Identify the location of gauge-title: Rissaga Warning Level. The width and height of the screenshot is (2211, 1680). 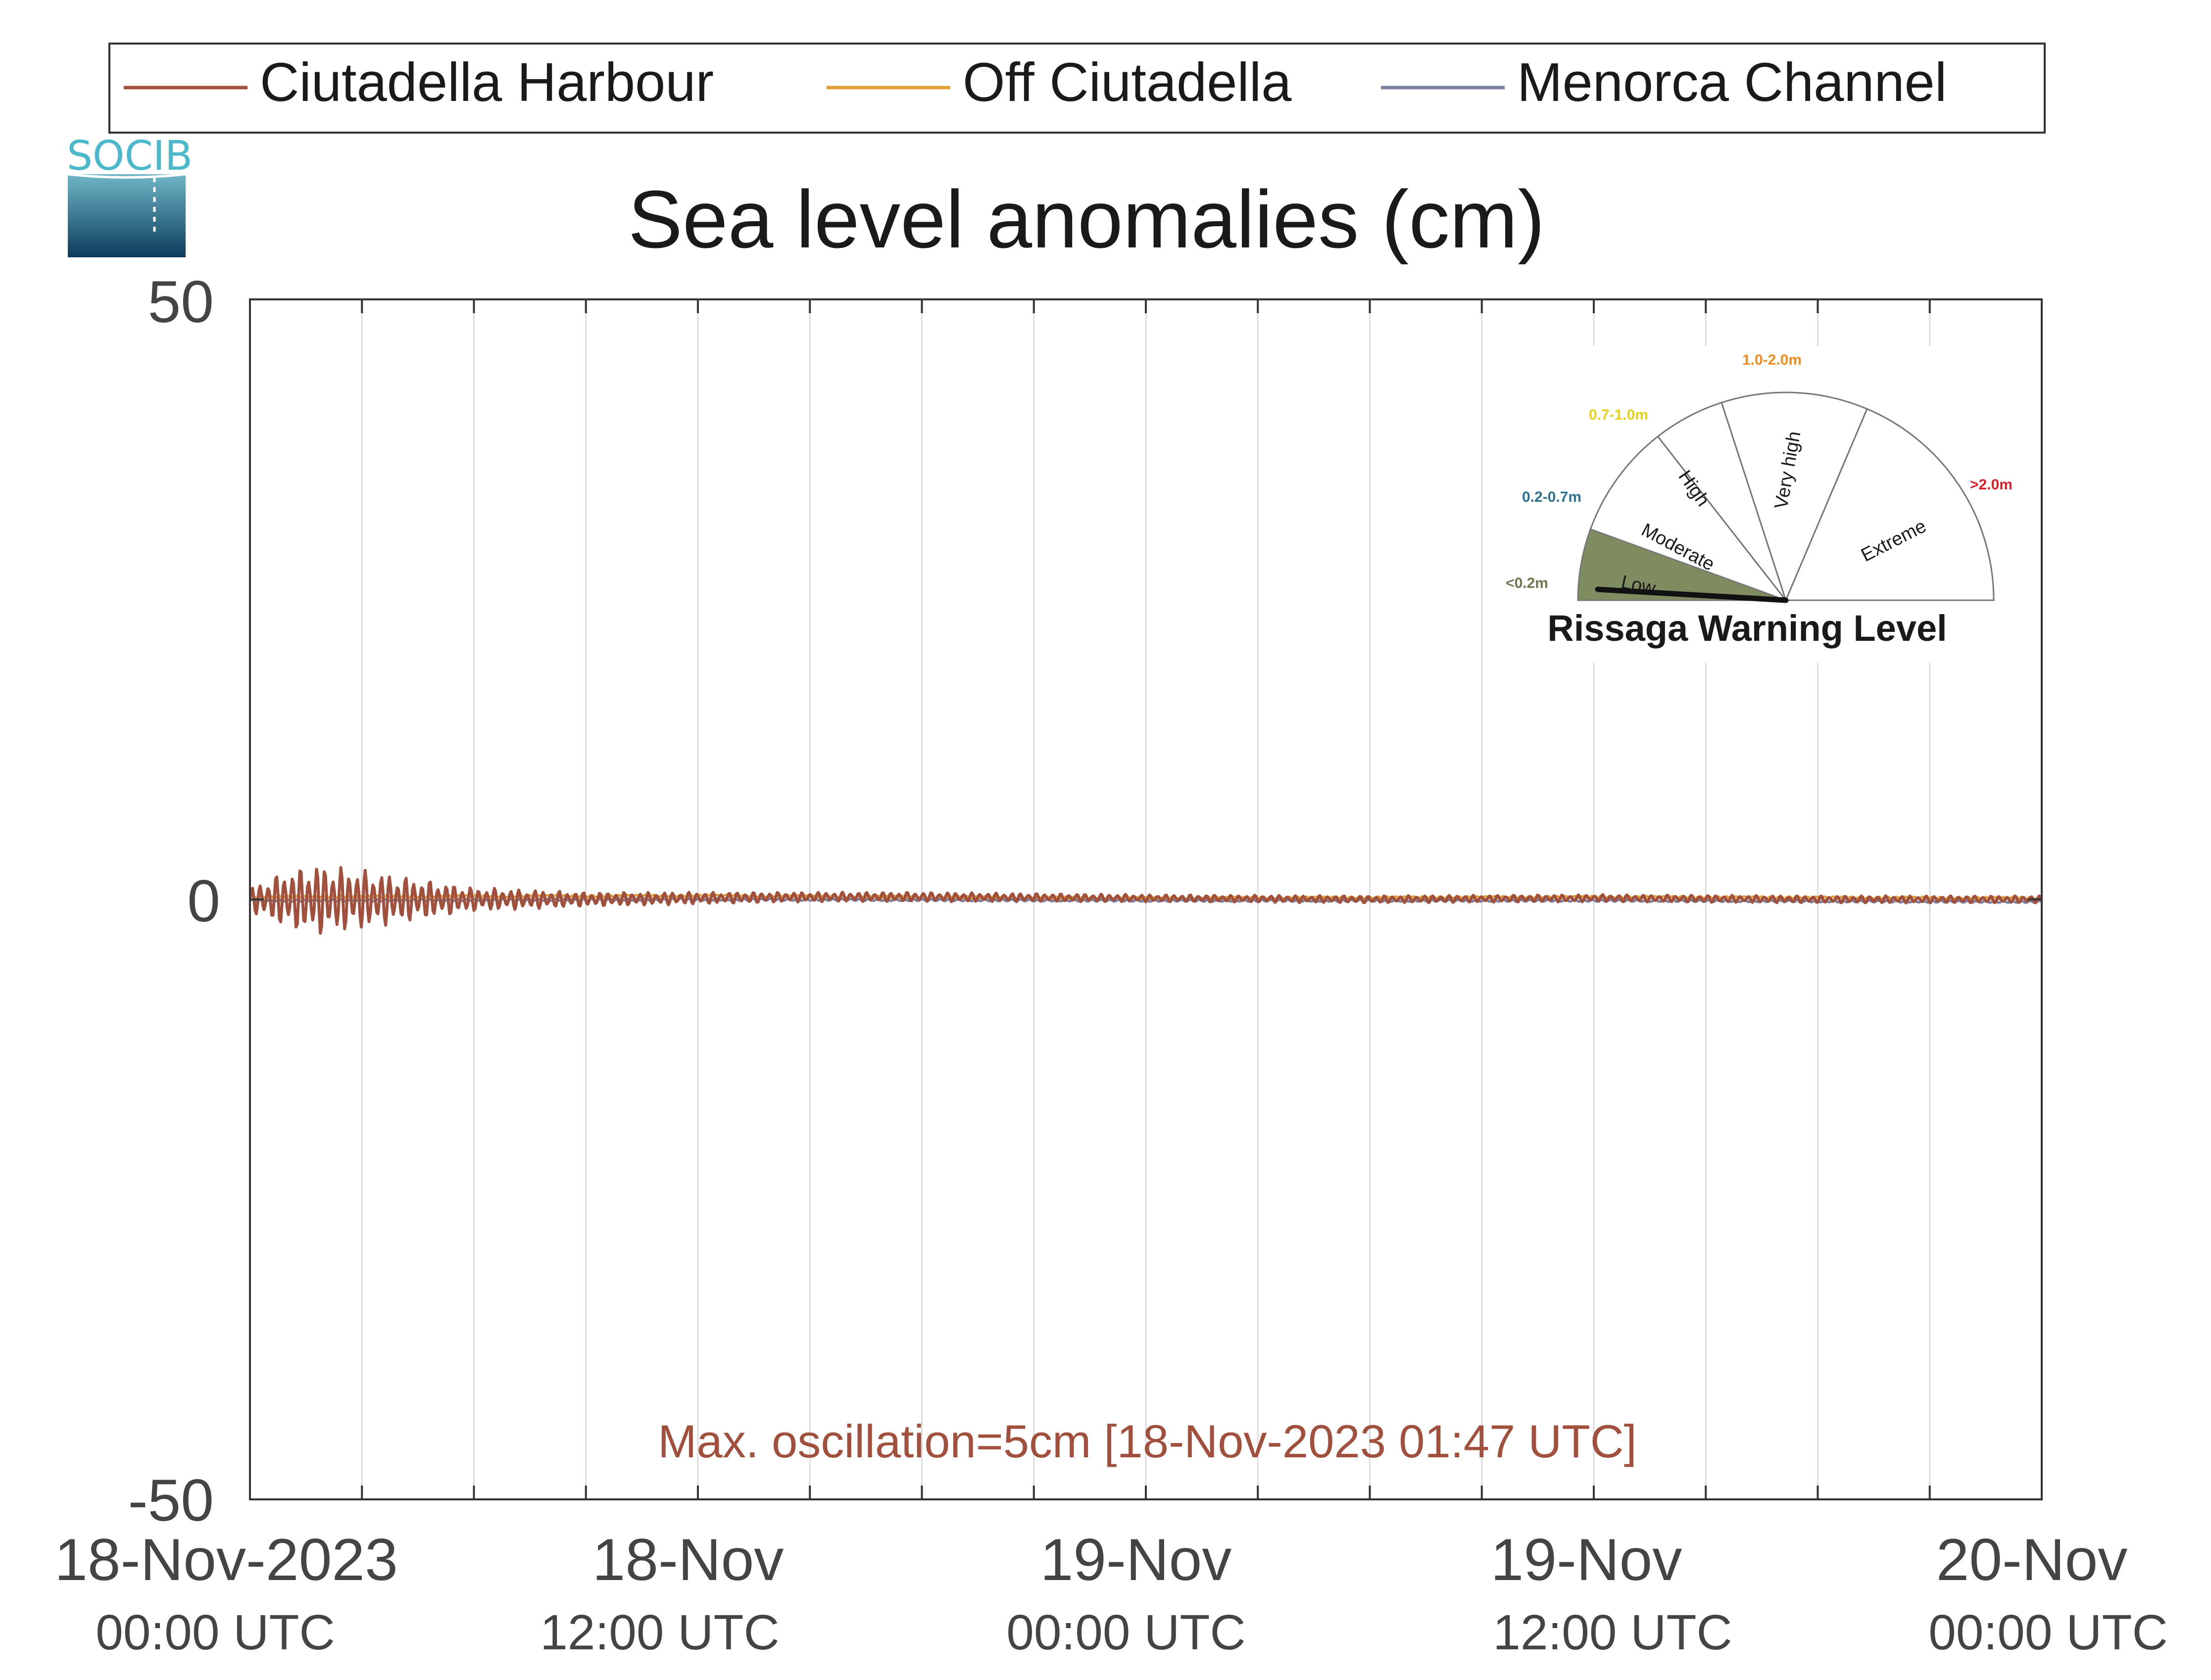
(1747, 628).